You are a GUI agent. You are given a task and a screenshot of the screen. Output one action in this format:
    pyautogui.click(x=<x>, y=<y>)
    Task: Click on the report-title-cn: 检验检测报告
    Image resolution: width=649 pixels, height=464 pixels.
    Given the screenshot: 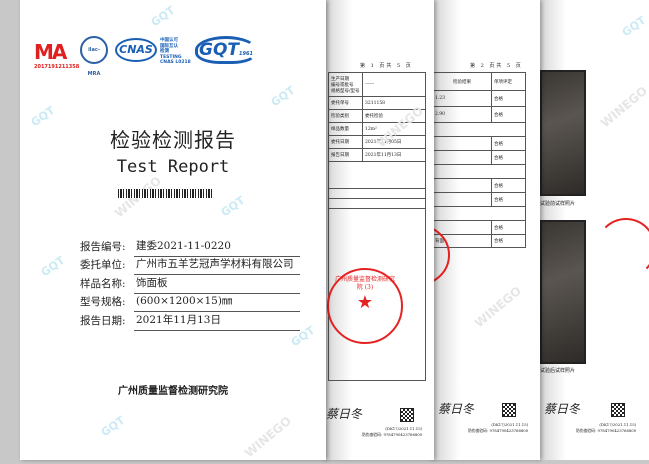 What is the action you would take?
    pyautogui.click(x=173, y=140)
    